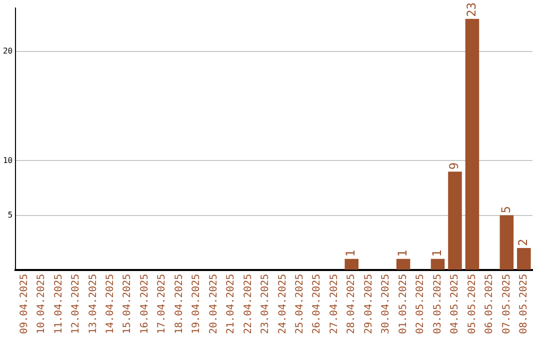 The image size is (540, 340). Describe the element at coordinates (10, 215) in the screenshot. I see `y-tick-label: 5` at that location.